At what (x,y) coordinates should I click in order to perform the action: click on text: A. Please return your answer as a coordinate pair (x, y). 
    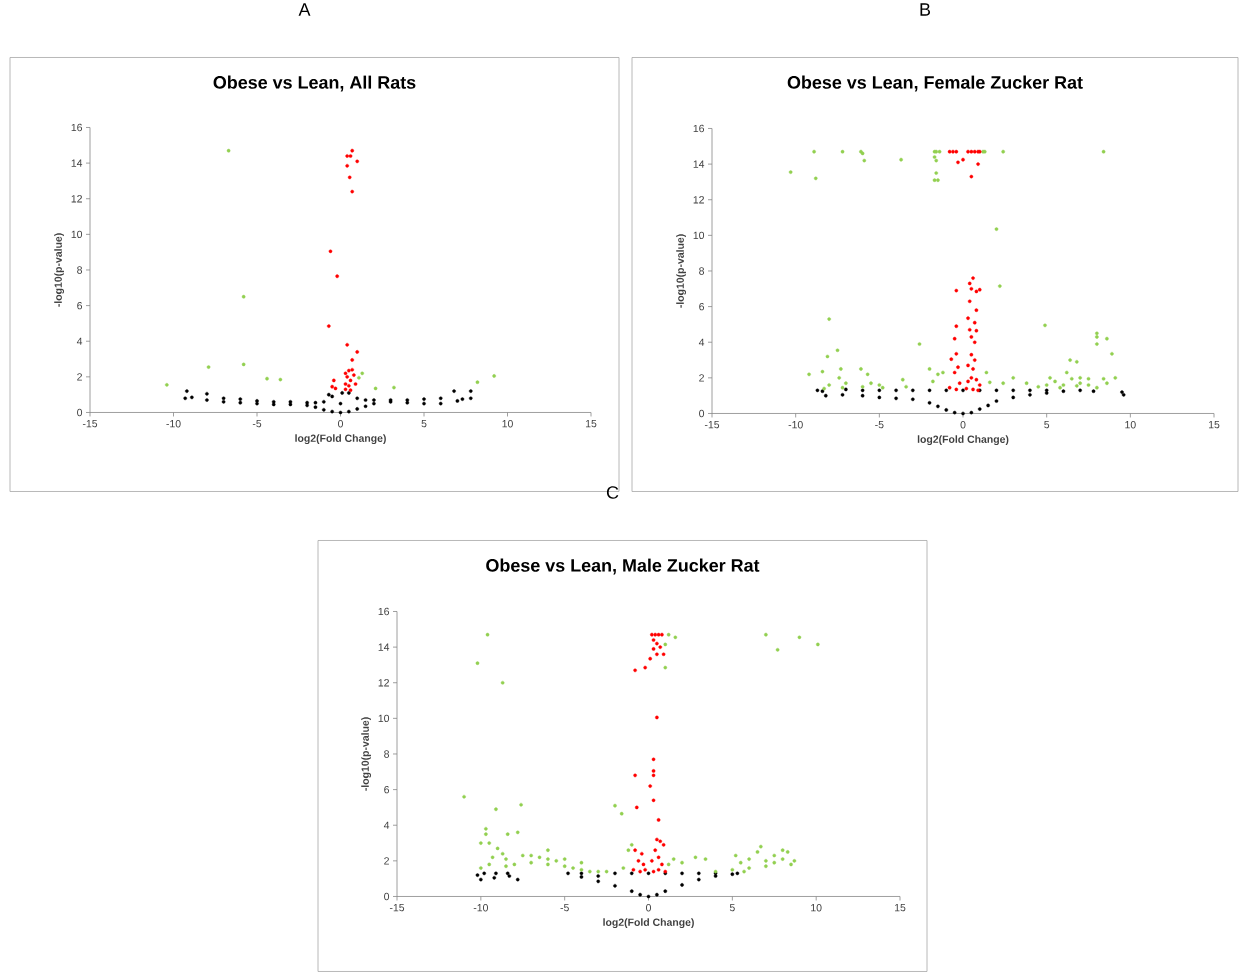
    Looking at the image, I should click on (304, 9).